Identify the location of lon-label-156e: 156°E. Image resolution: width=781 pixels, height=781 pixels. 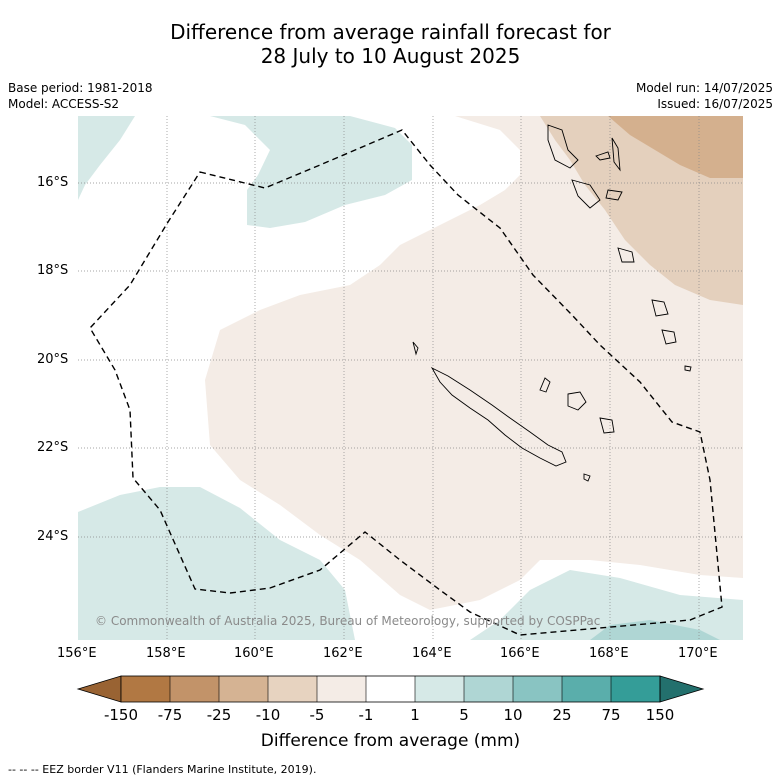
(77, 653).